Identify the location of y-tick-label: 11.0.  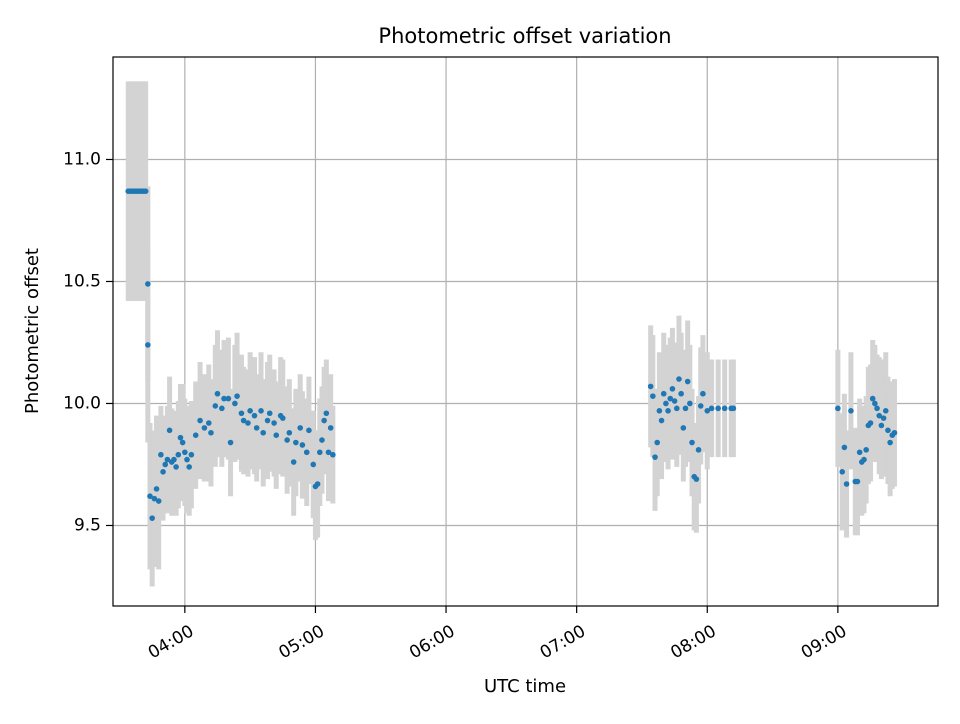
(82, 159).